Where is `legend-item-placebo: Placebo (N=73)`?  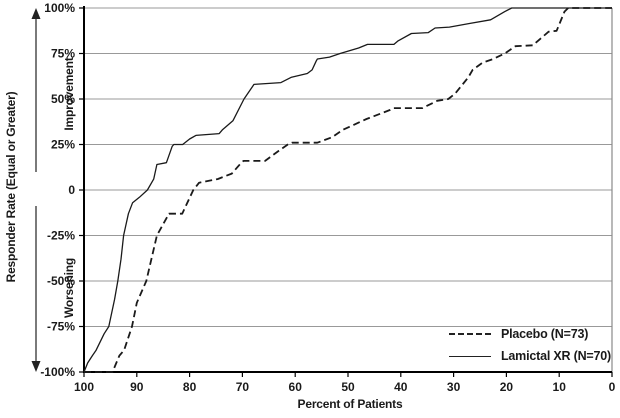 legend-item-placebo: Placebo (N=73) is located at coordinates (530, 334).